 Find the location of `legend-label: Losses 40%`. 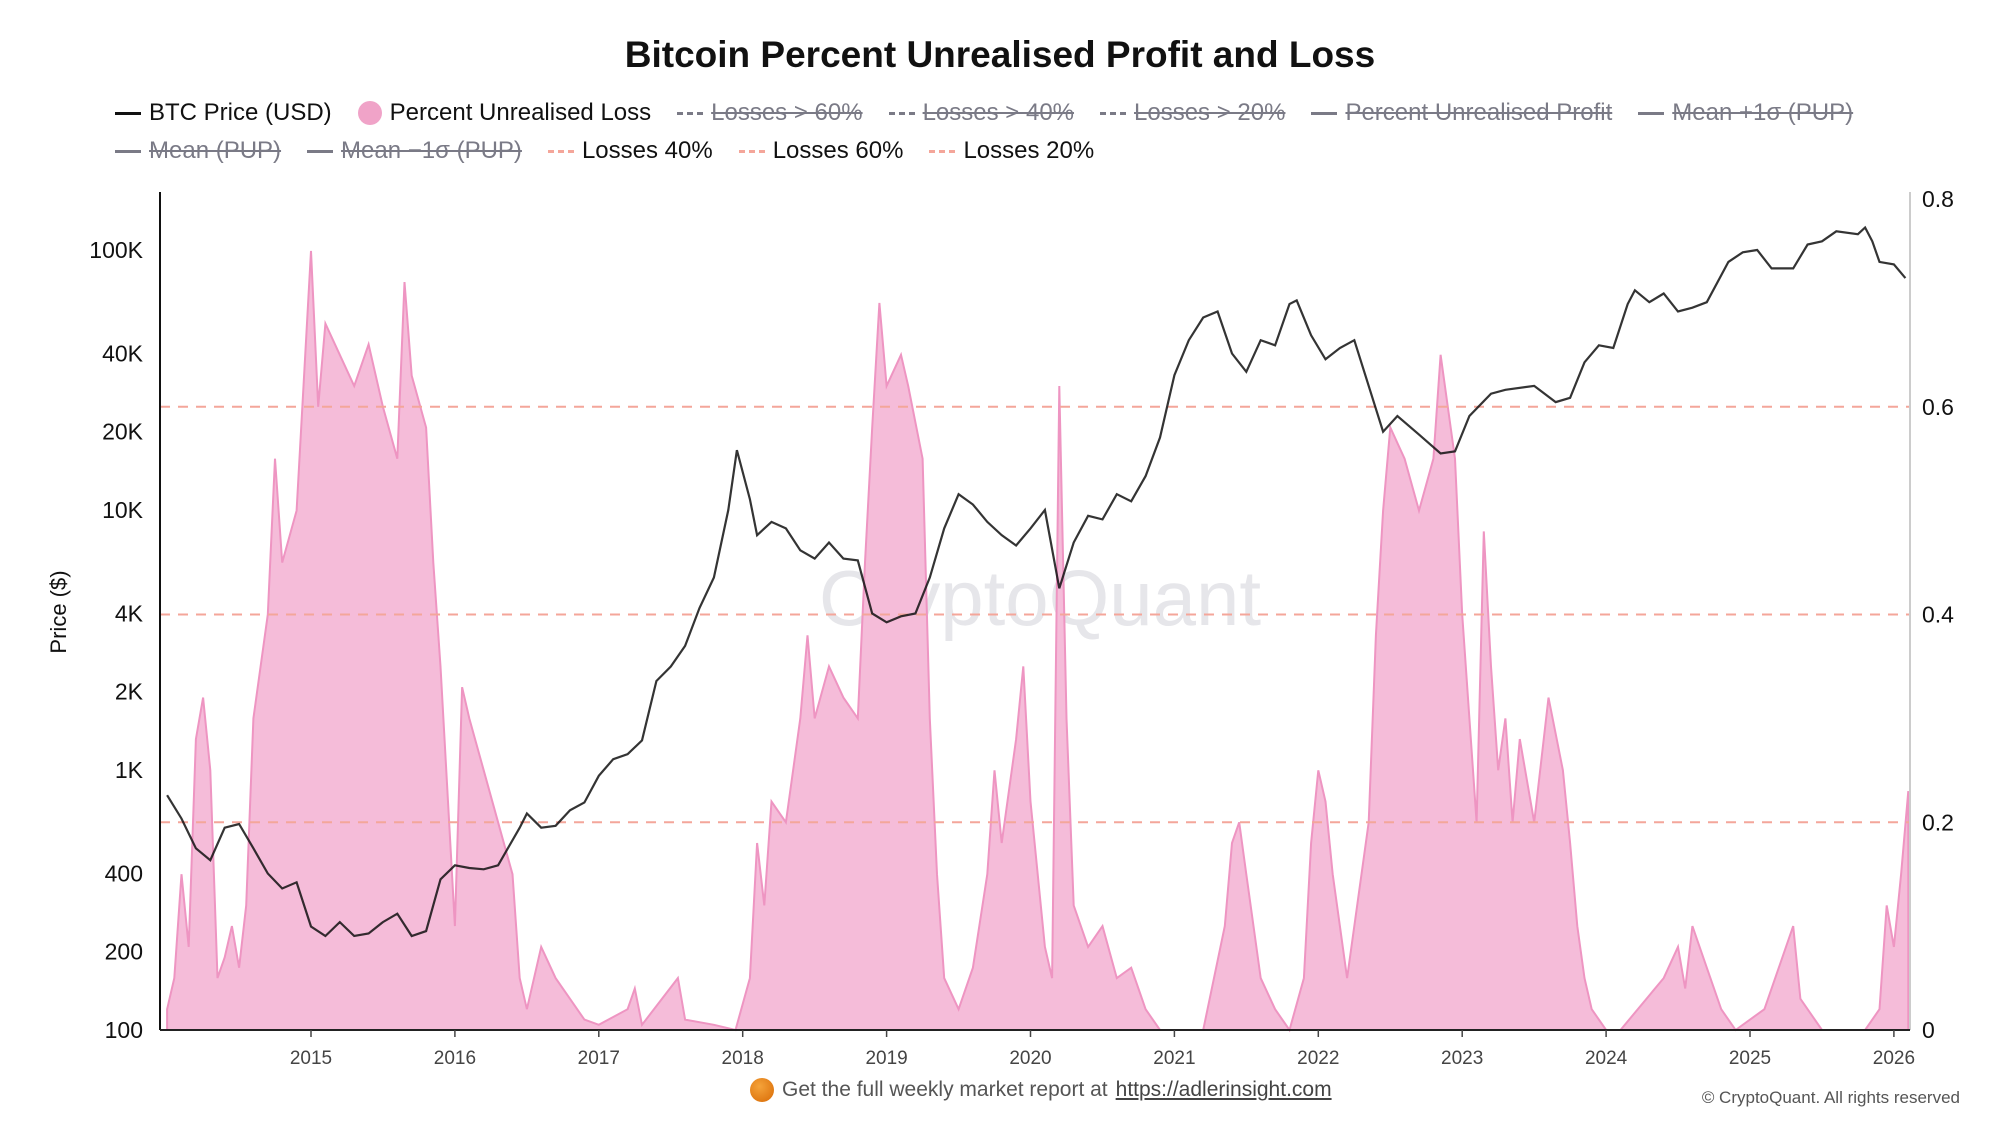

legend-label: Losses 40% is located at coordinates (647, 150).